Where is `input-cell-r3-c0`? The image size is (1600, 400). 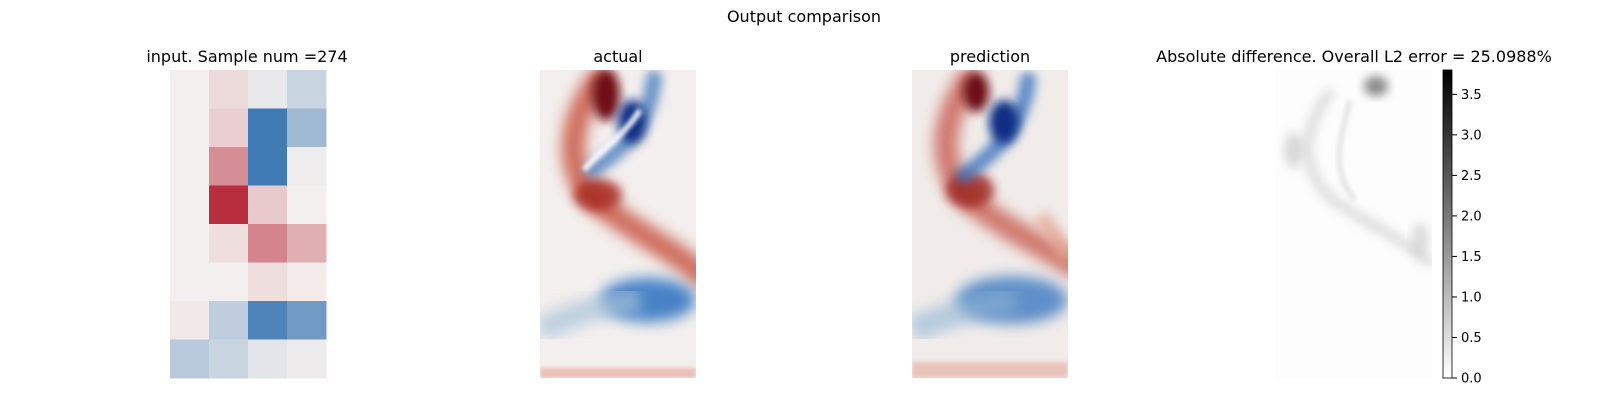
input-cell-r3-c0 is located at coordinates (190, 205).